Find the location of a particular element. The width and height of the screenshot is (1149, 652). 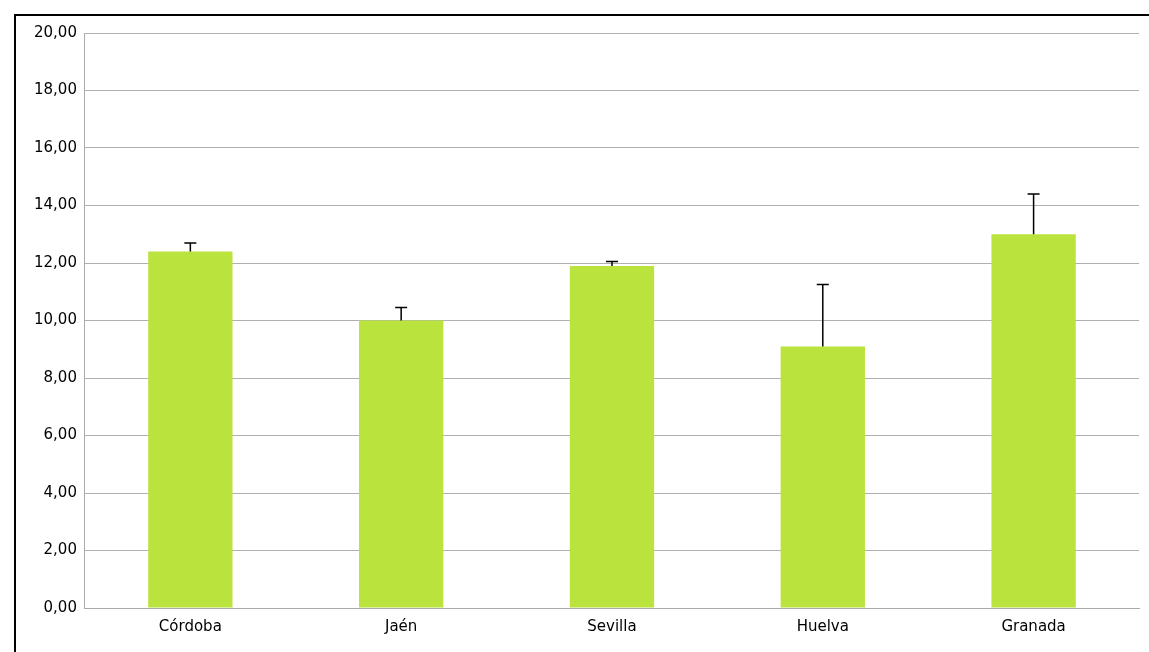

x-tick-label: Córdoba is located at coordinates (190, 625).